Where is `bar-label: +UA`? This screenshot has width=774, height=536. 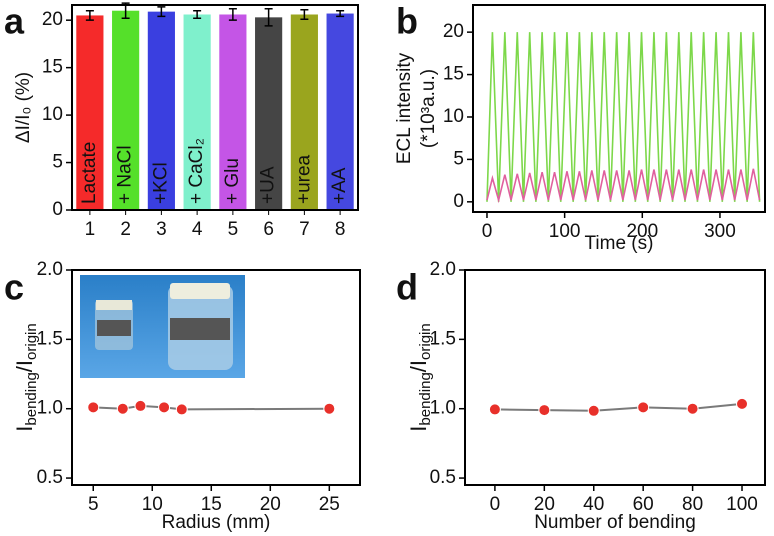 bar-label: +UA is located at coordinates (268, 185).